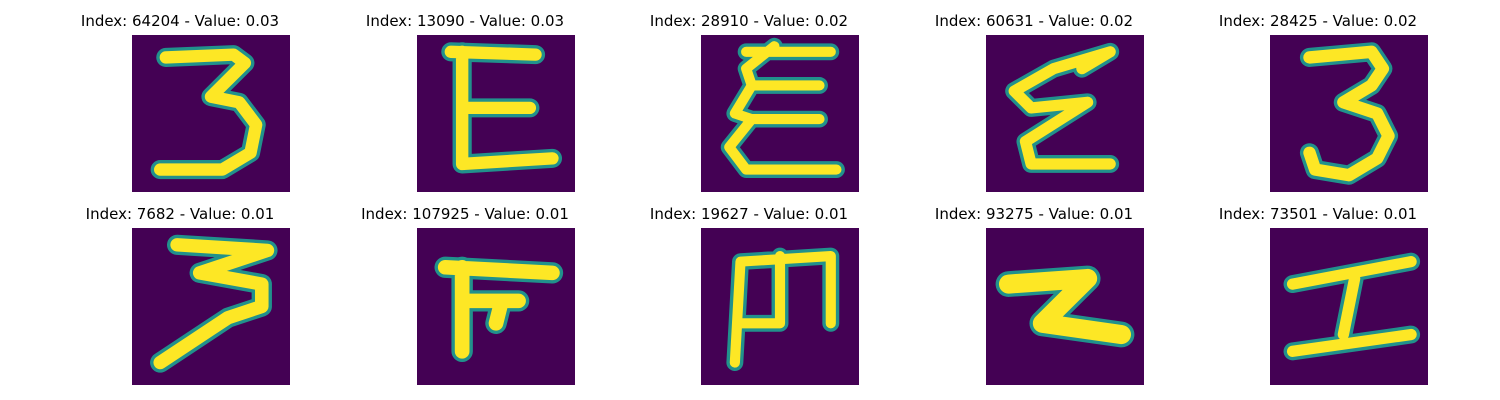  I want to click on panel-title: Index: 13090 - Value: 0.03, so click(465, 21).